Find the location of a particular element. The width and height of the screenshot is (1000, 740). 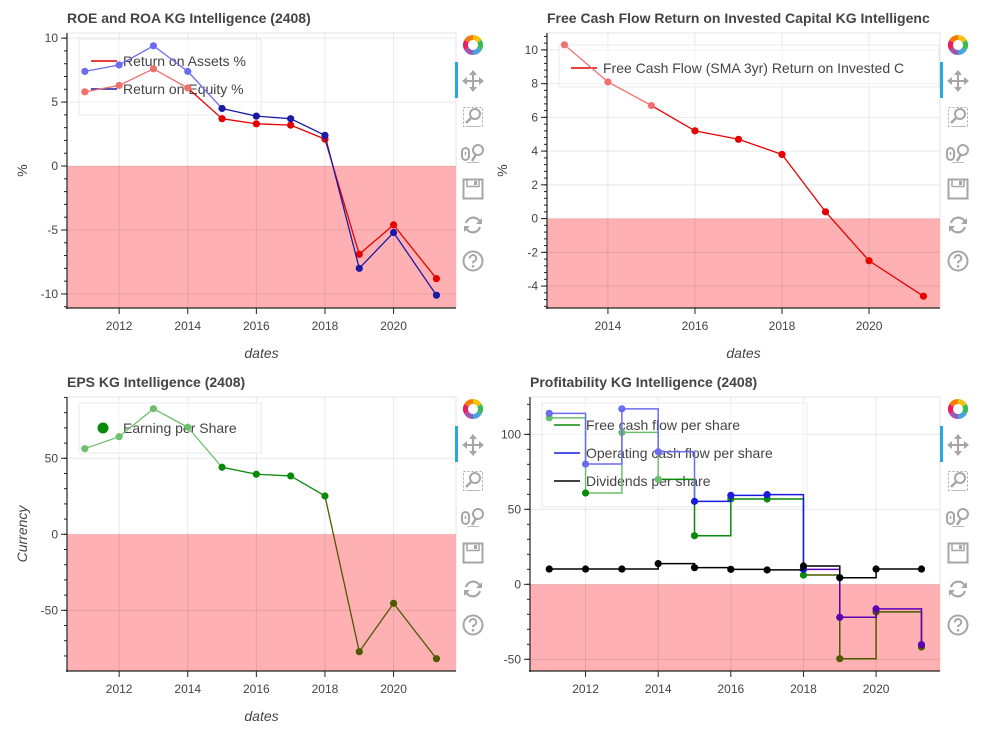

y-tick-label: -5 is located at coordinates (52, 230).